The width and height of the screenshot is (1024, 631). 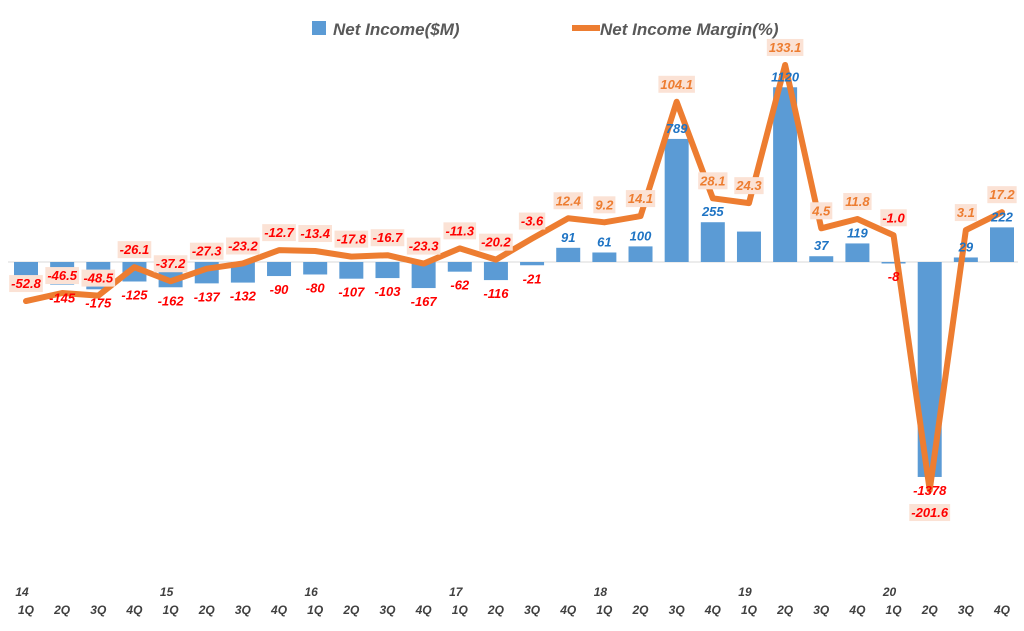 What do you see at coordinates (677, 128) in the screenshot?
I see `bar-label-18: 789` at bounding box center [677, 128].